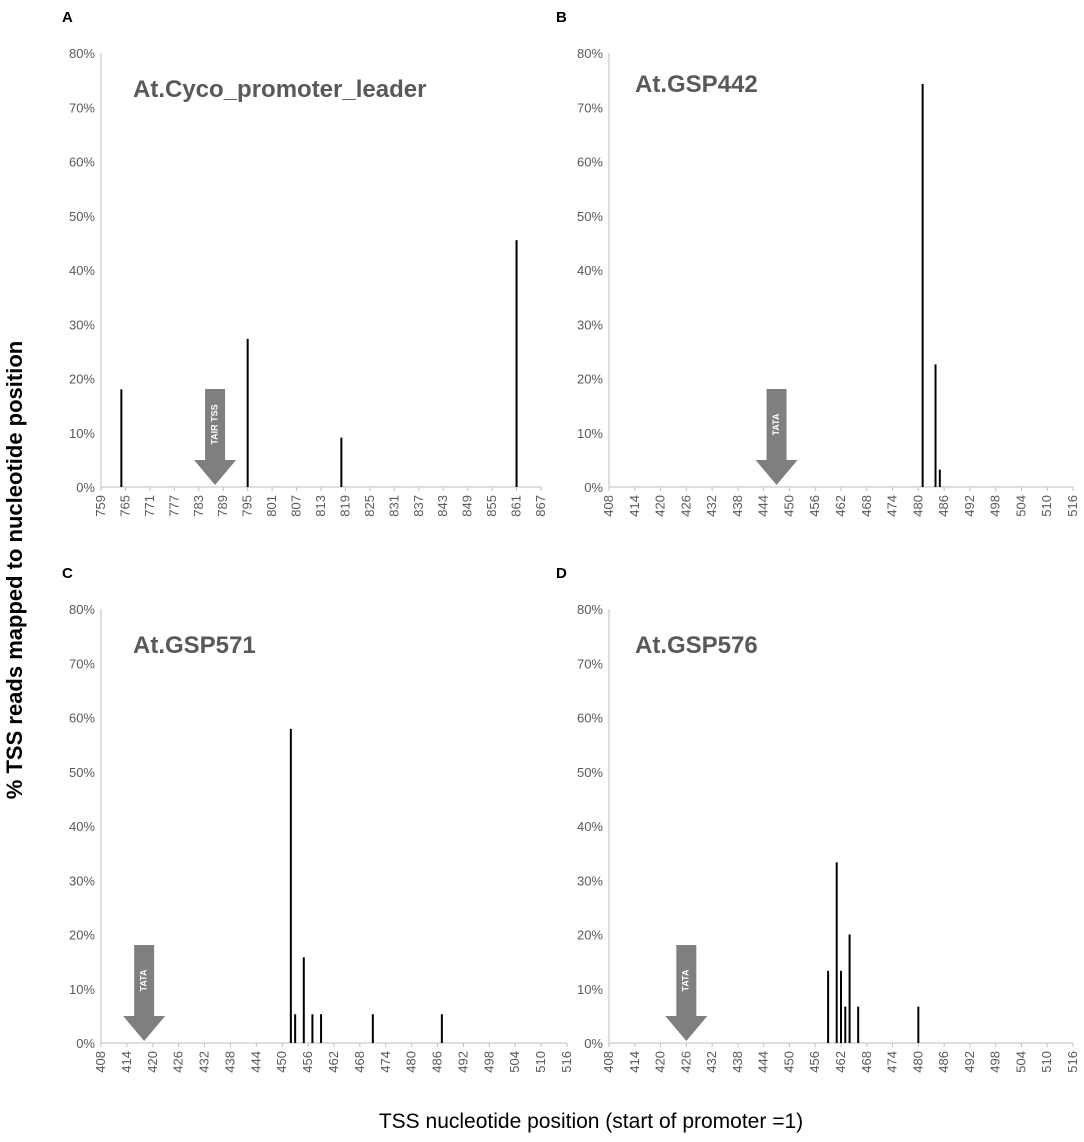 The image size is (1084, 1142). What do you see at coordinates (214, 424) in the screenshot?
I see `annotation-label: TAIR TSS` at bounding box center [214, 424].